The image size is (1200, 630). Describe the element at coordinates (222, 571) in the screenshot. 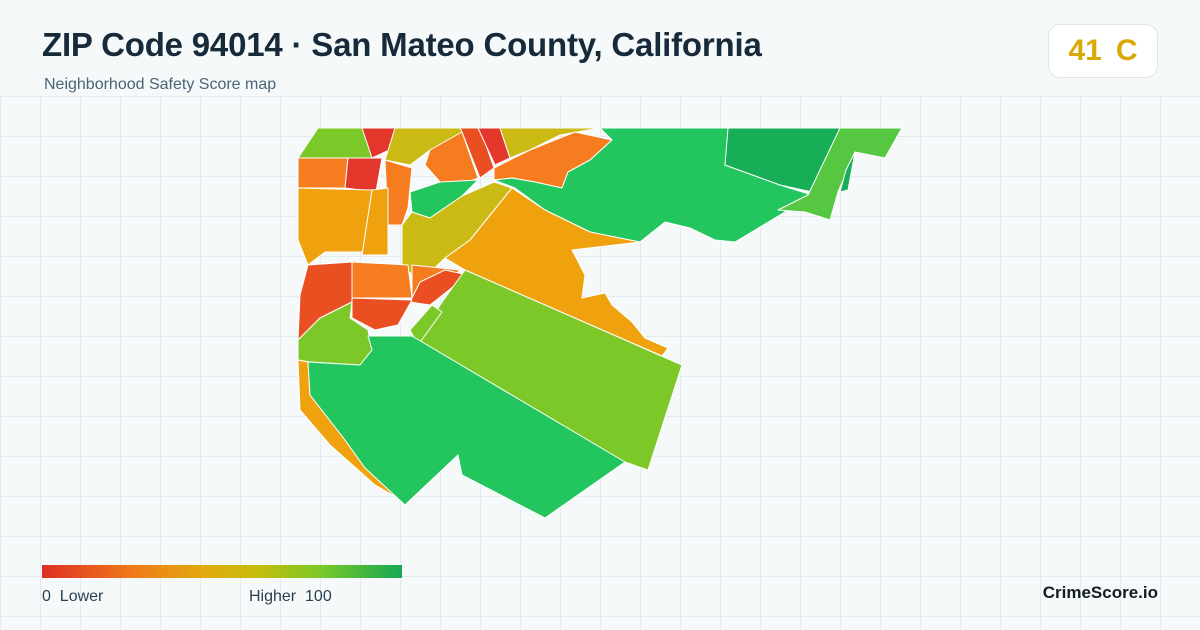

I see `legend-gradient-bar` at that location.